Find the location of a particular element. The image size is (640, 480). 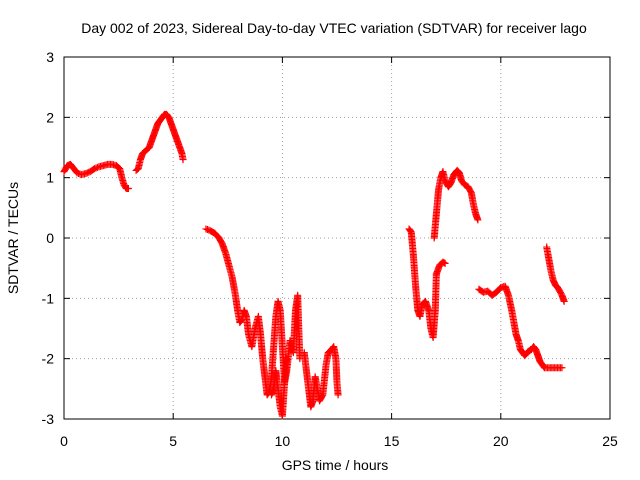

y-tick-label: 3 is located at coordinates (50, 57).